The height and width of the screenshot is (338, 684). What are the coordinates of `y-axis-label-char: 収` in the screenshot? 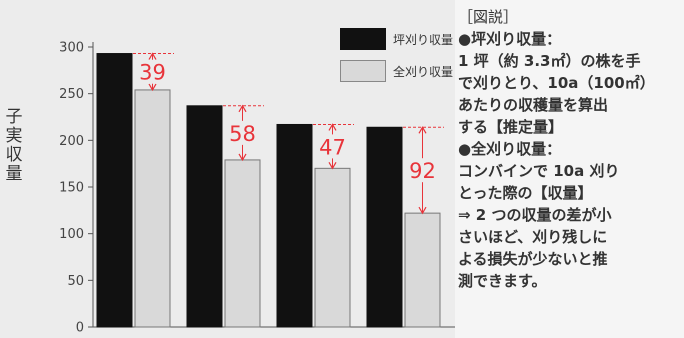 It's located at (14, 155).